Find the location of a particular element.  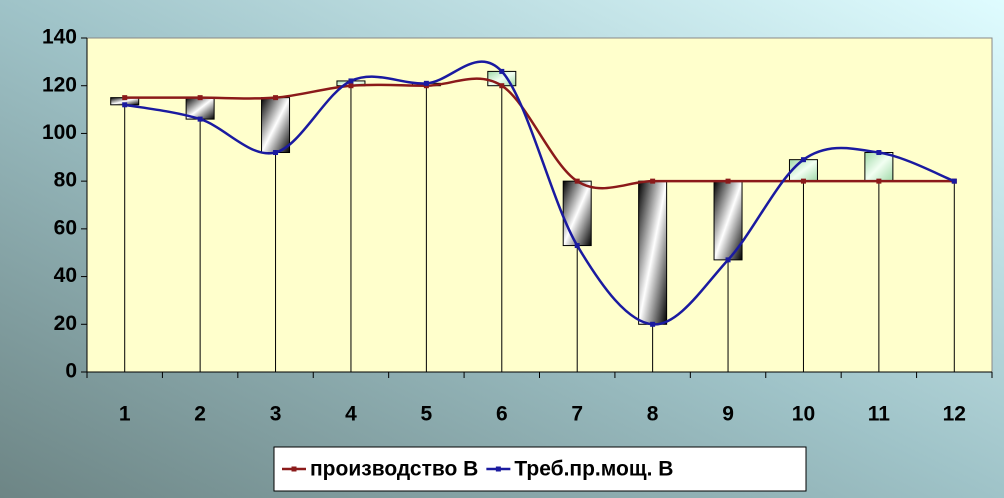

y-tick-label: 140 is located at coordinates (59, 37).